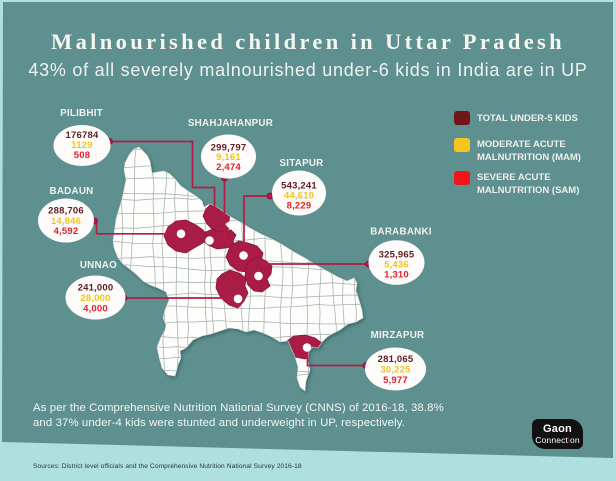 This screenshot has width=616, height=481. Describe the element at coordinates (395, 370) in the screenshot. I see `svg-text: 30,225` at that location.